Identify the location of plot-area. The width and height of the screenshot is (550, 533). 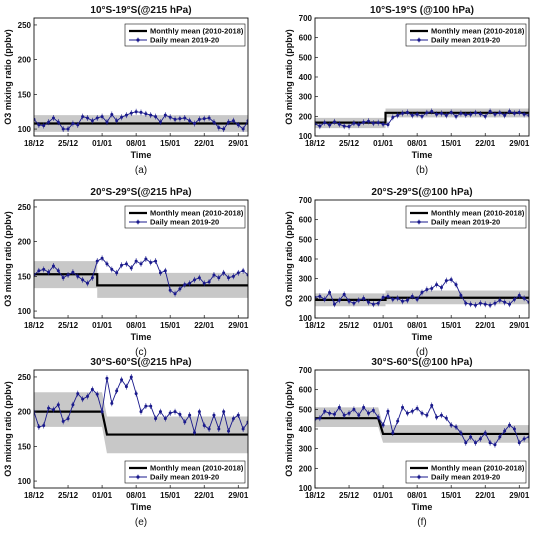
(141, 276).